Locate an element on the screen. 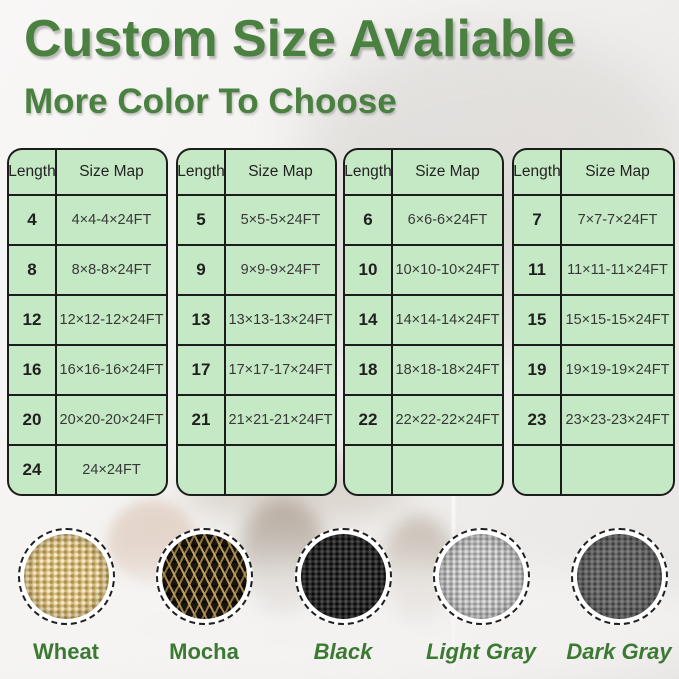 The height and width of the screenshot is (679, 679). table-row: 9 9×9-9×24FT is located at coordinates (256, 269).